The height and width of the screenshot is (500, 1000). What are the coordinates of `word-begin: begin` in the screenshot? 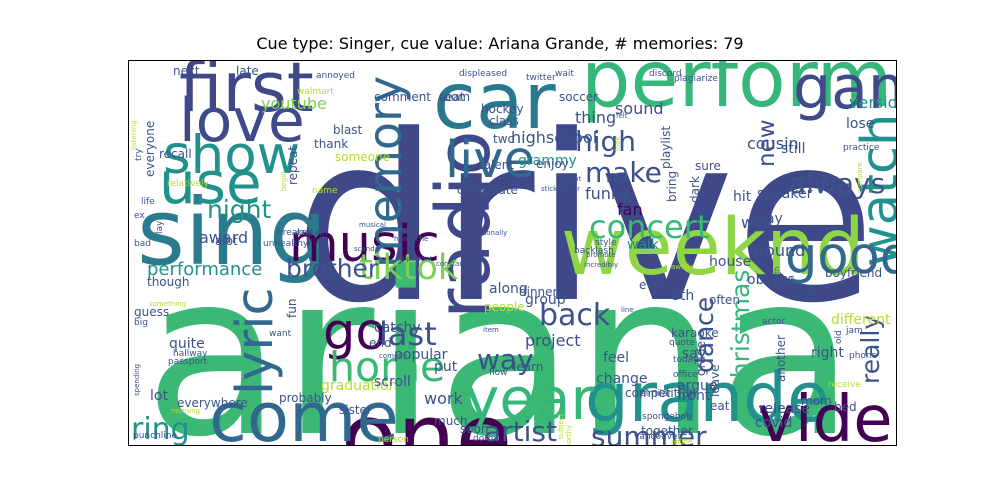 It's located at (284, 181).